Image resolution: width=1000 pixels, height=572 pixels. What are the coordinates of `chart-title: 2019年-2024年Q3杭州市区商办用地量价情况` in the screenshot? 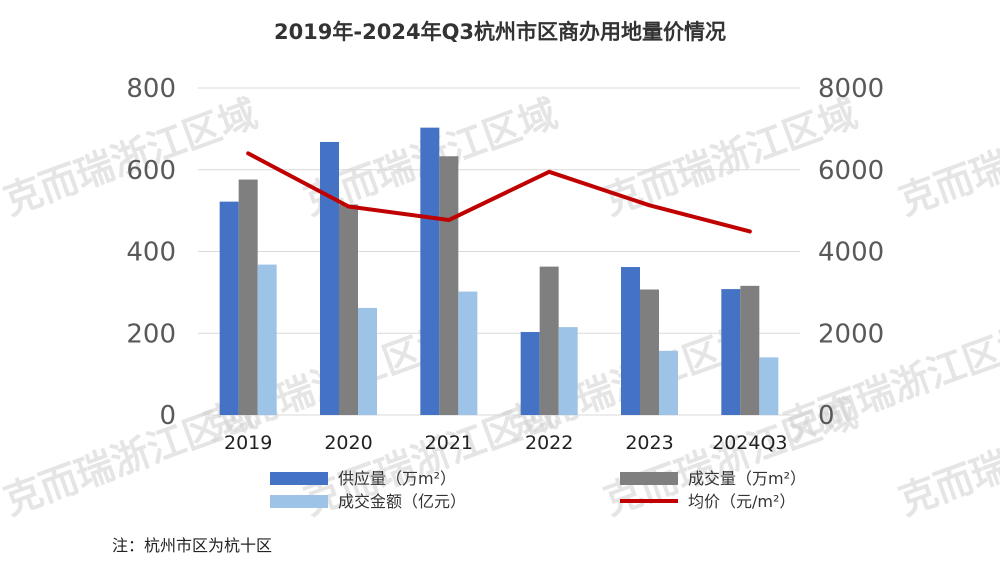 It's located at (500, 32).